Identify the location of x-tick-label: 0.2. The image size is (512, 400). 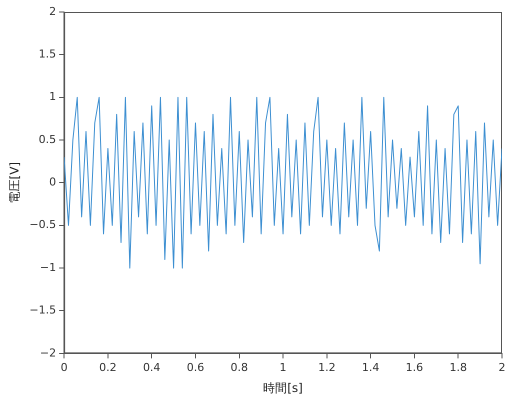
(108, 367).